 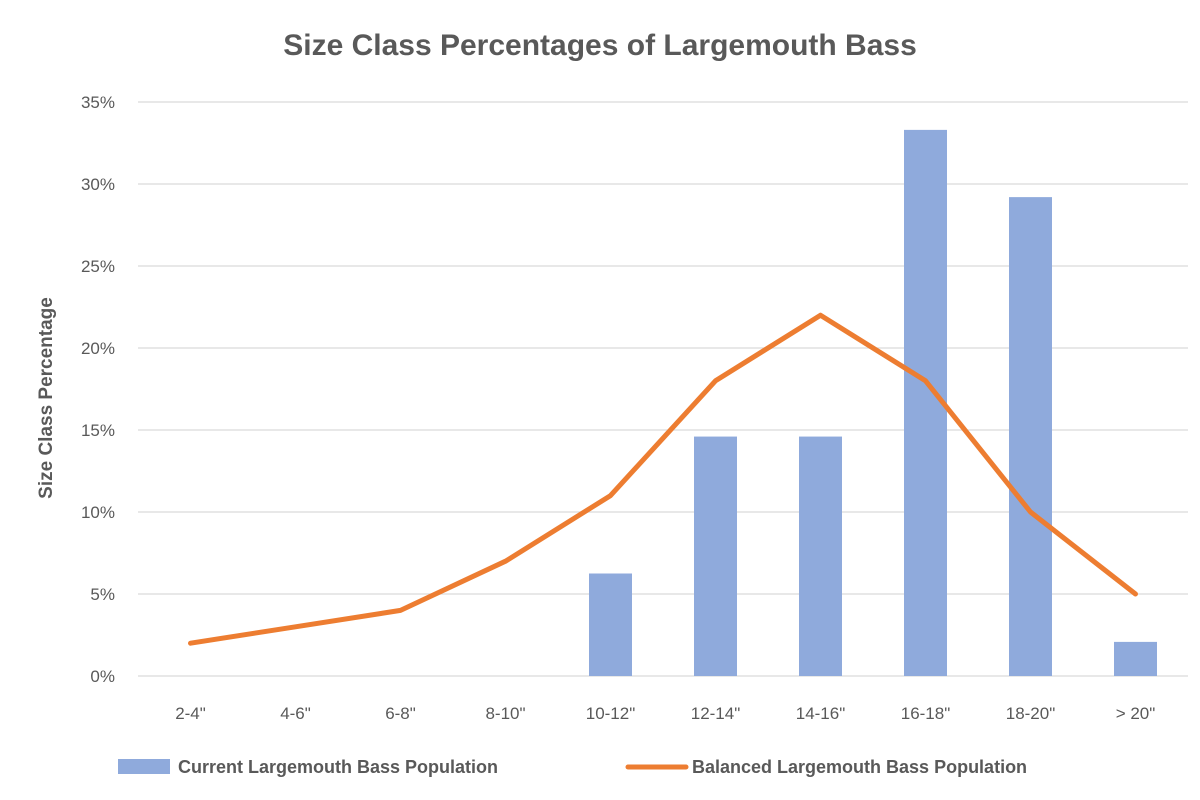 What do you see at coordinates (505, 713) in the screenshot?
I see `x-tick-label: 8-10"` at bounding box center [505, 713].